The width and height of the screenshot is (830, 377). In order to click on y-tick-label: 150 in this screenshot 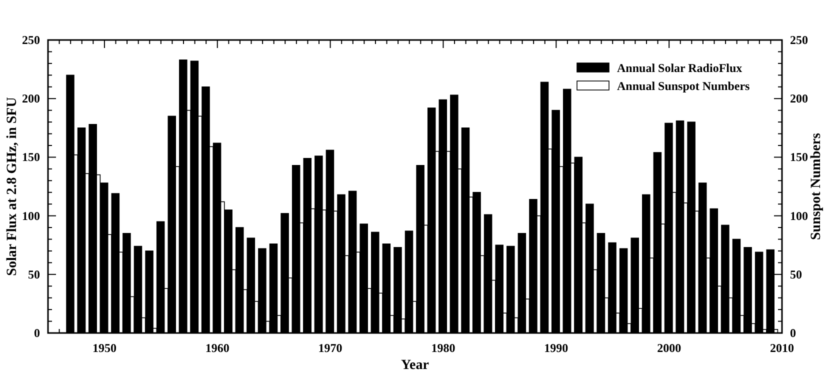, I will do `click(31, 157)`.